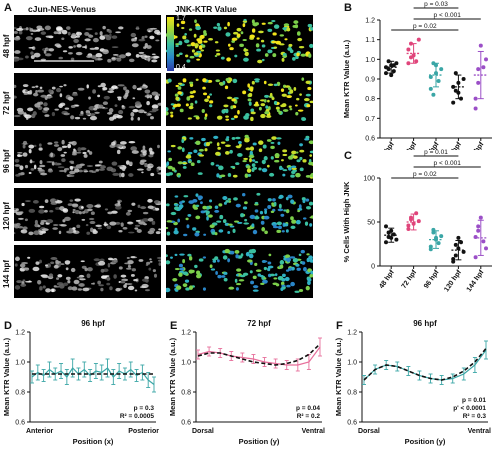  I want to click on data-line, so click(259, 356).